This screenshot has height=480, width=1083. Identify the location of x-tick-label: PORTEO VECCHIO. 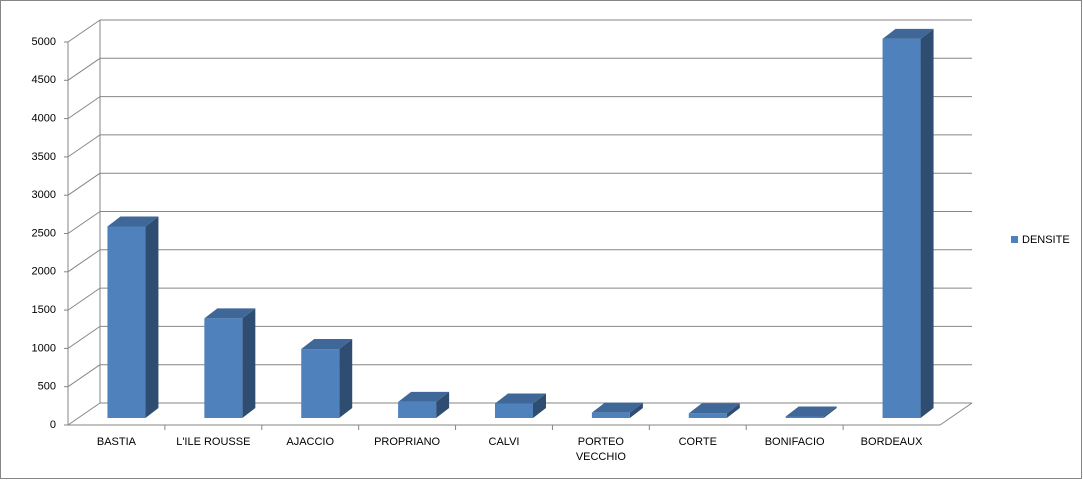
(600, 449).